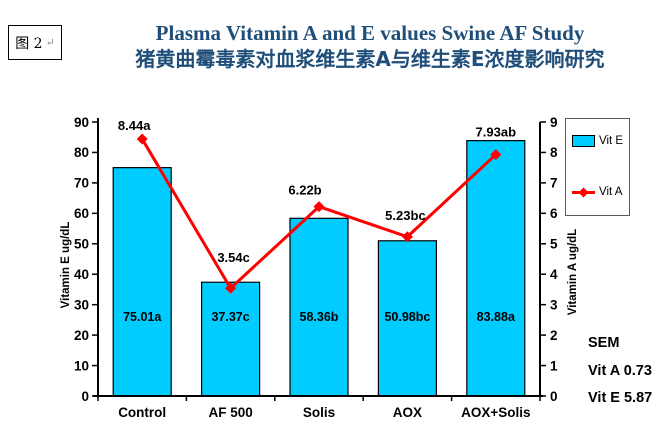 This screenshot has width=670, height=433. Describe the element at coordinates (304, 190) in the screenshot. I see `vit-a-value-label: 6.22b` at that location.